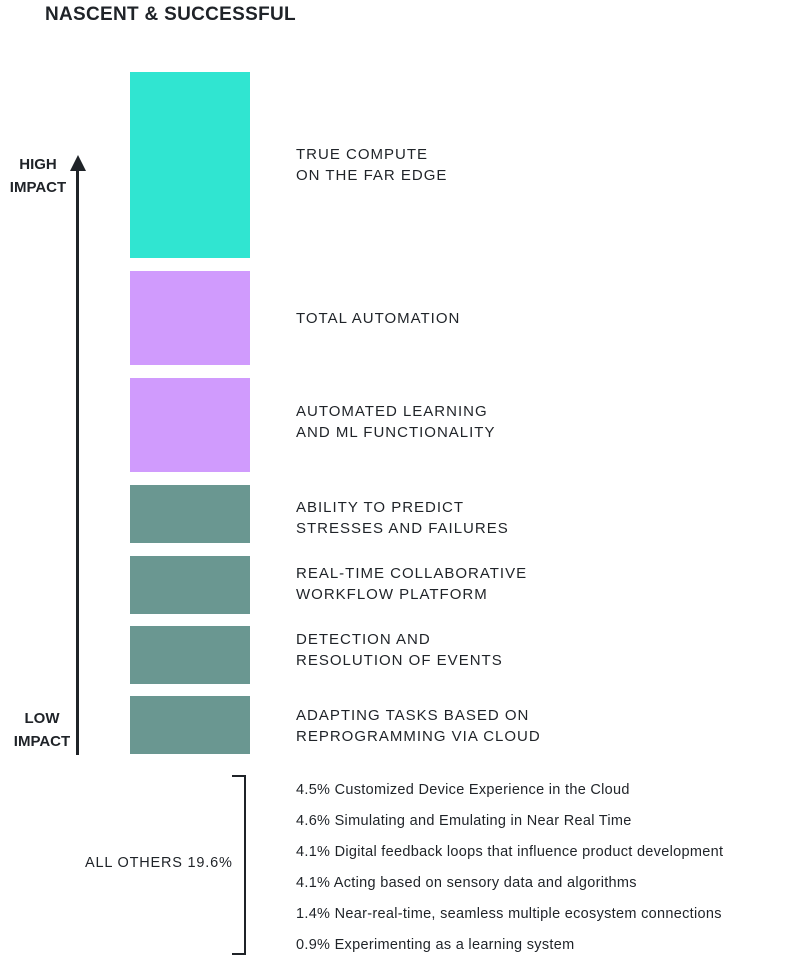  Describe the element at coordinates (77, 163) in the screenshot. I see `arrow-up-icon` at that location.